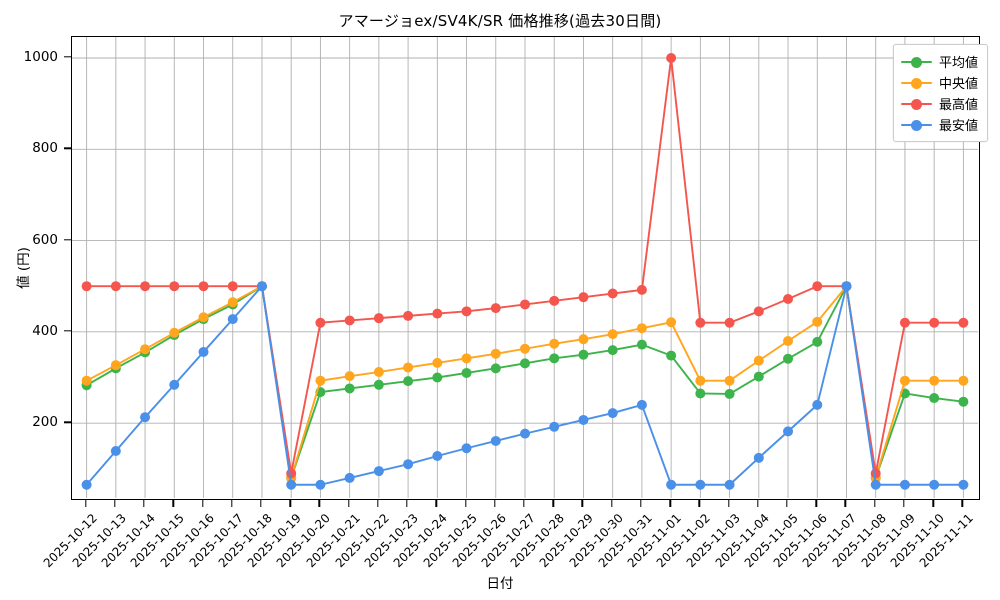 Image resolution: width=1000 pixels, height=600 pixels. I want to click on legend-item: 最安値, so click(939, 124).